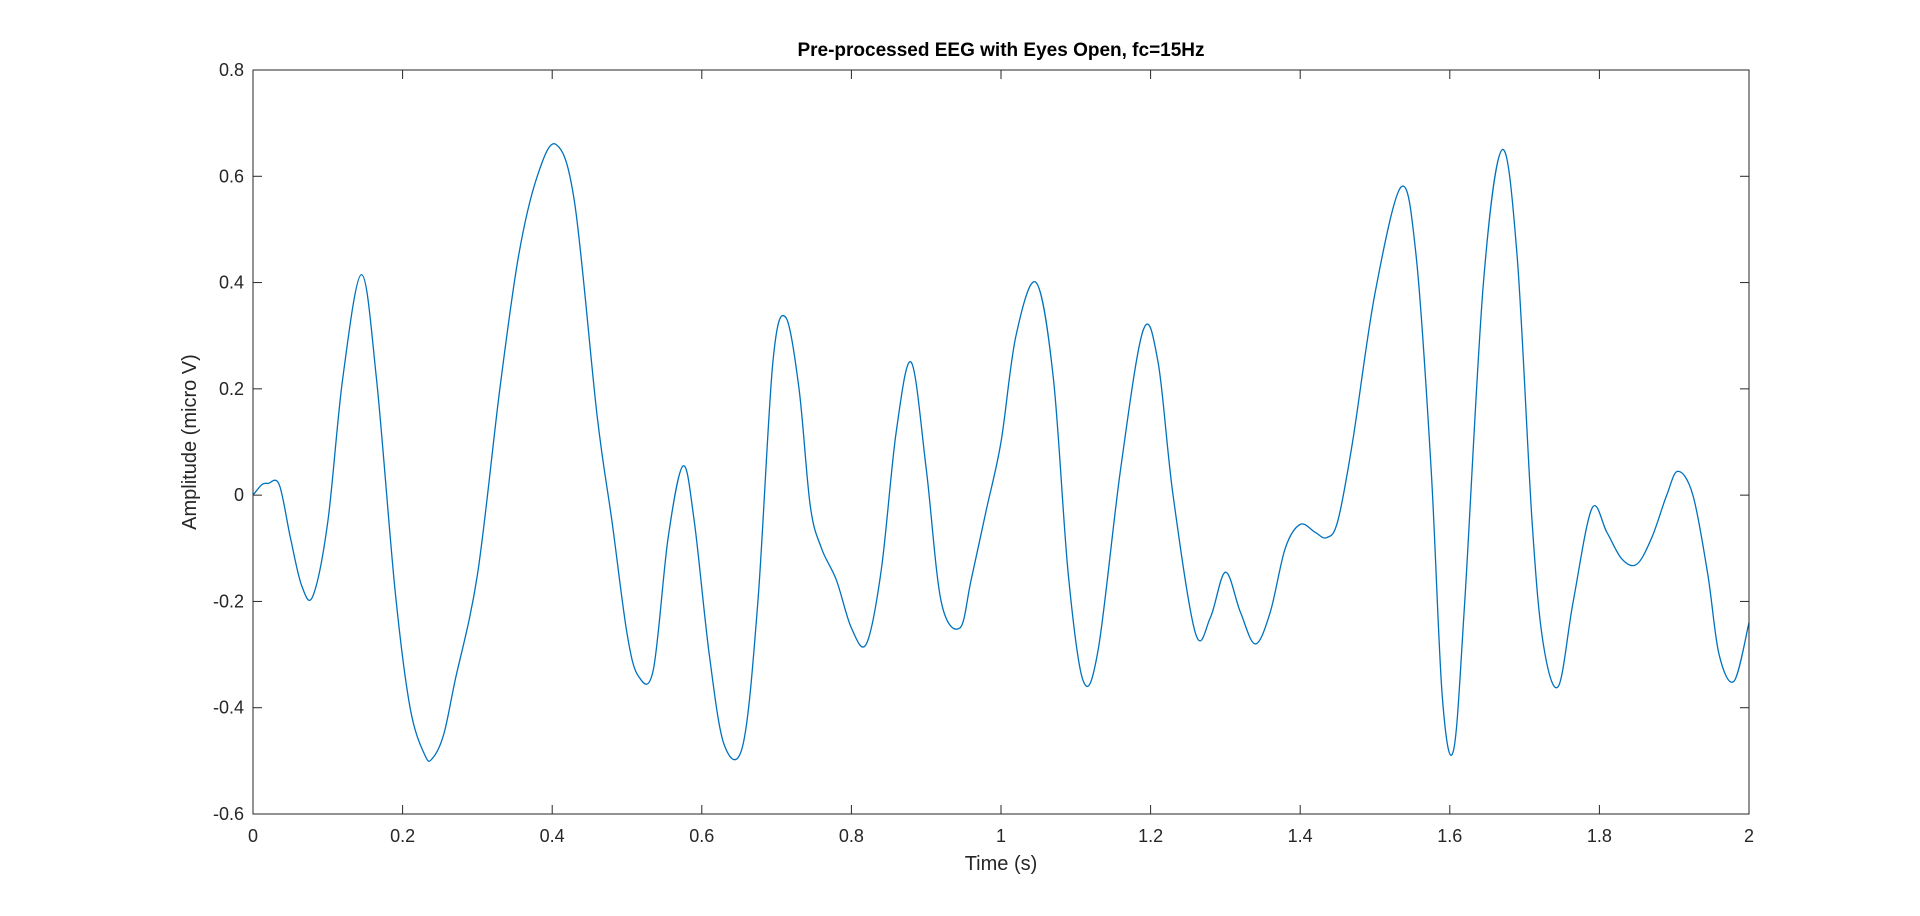  I want to click on x-tick-label: 2, so click(1749, 836).